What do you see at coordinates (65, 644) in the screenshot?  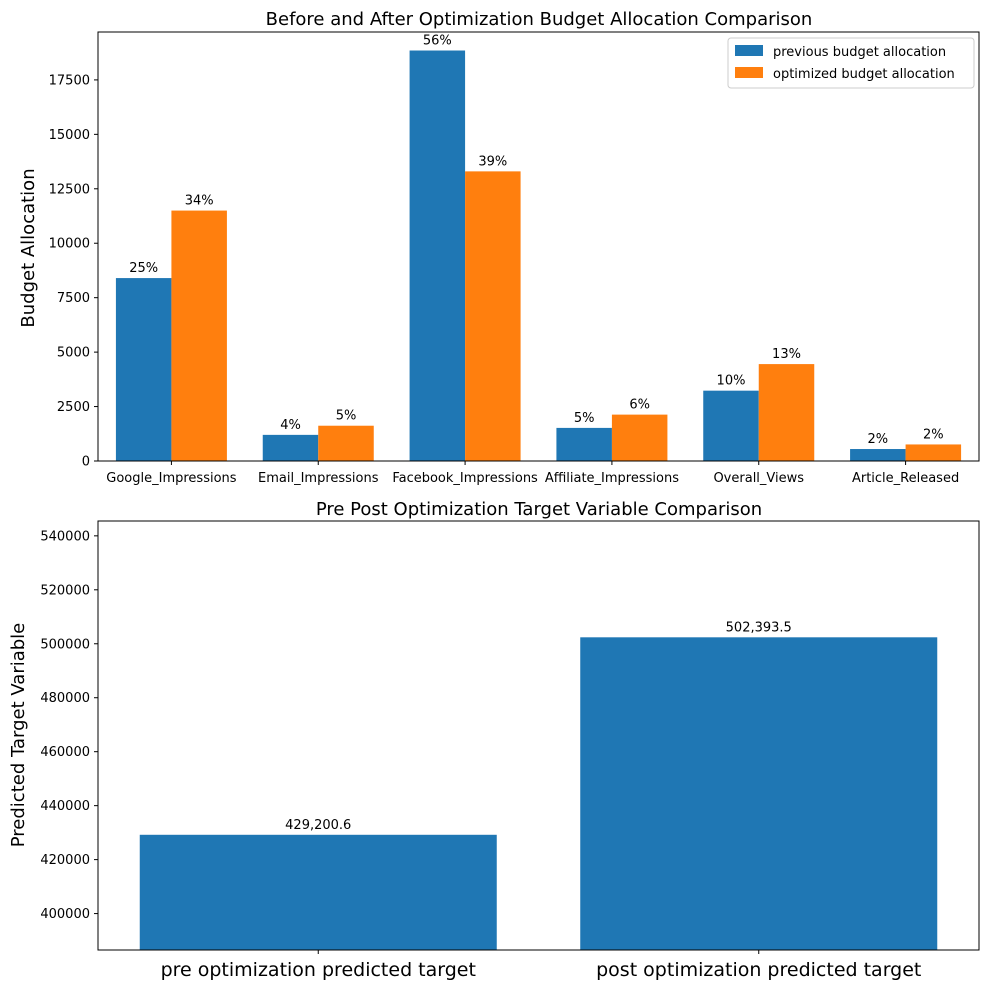 I see `y-tick-label-500000: 500000` at bounding box center [65, 644].